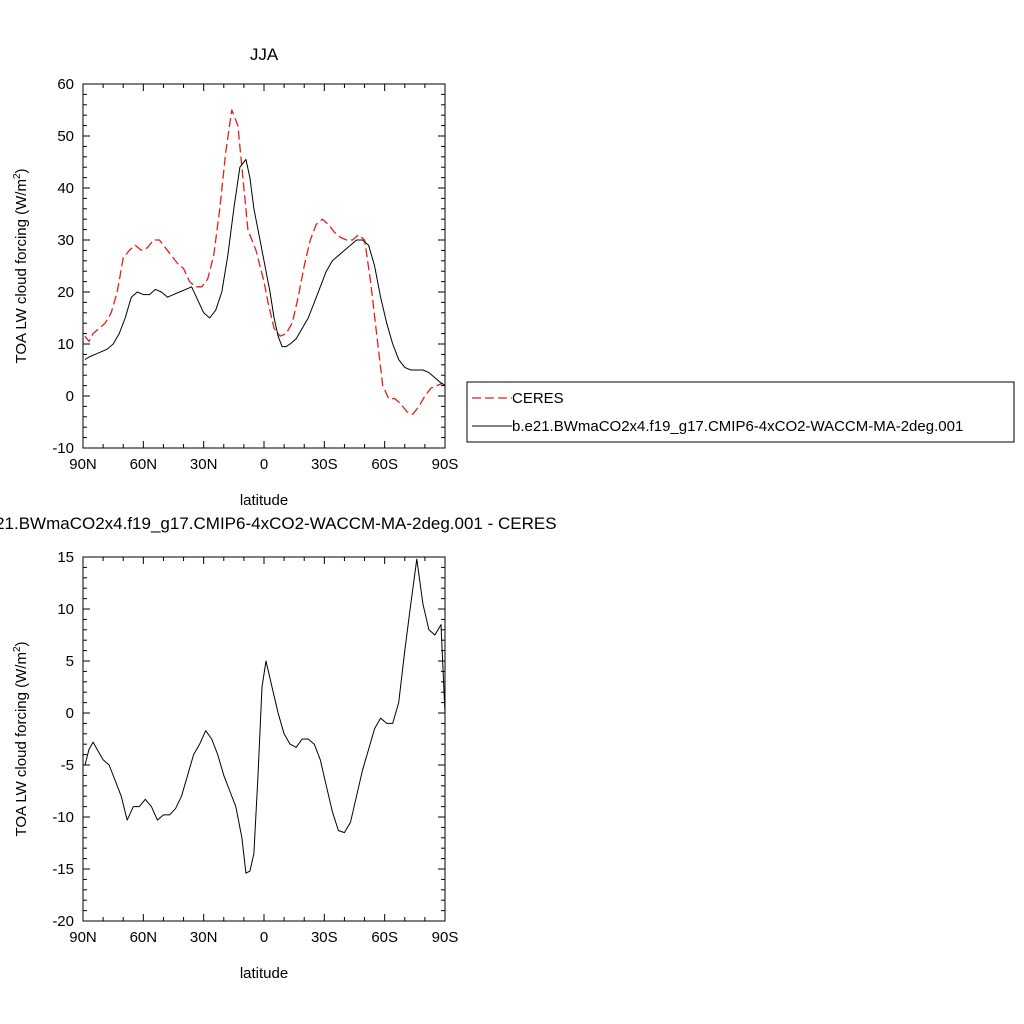 The width and height of the screenshot is (1024, 1024). What do you see at coordinates (70, 396) in the screenshot?
I see `top-y-tick-label: 0` at bounding box center [70, 396].